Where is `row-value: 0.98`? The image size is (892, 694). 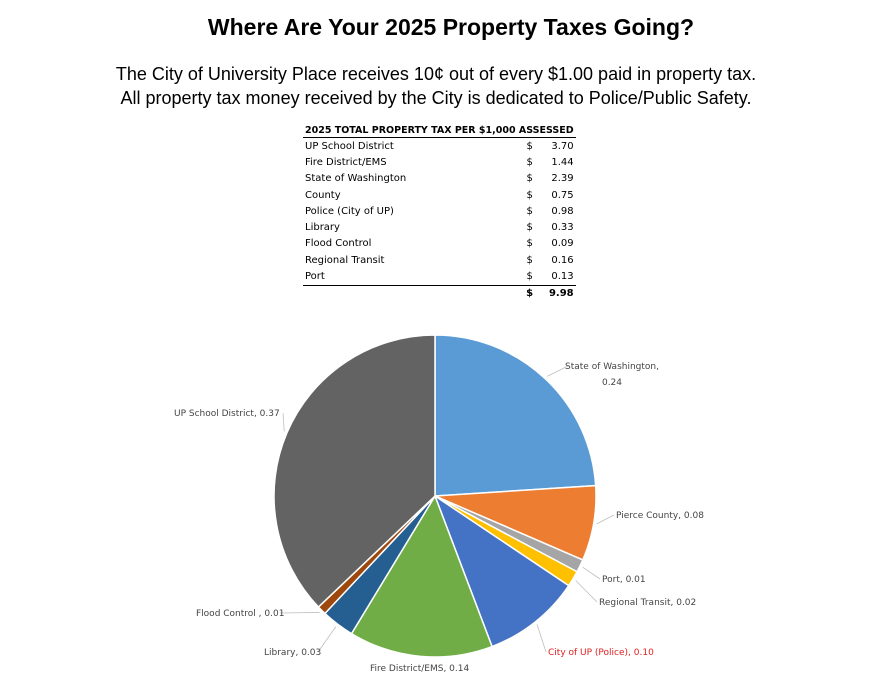 row-value: 0.98 is located at coordinates (562, 211).